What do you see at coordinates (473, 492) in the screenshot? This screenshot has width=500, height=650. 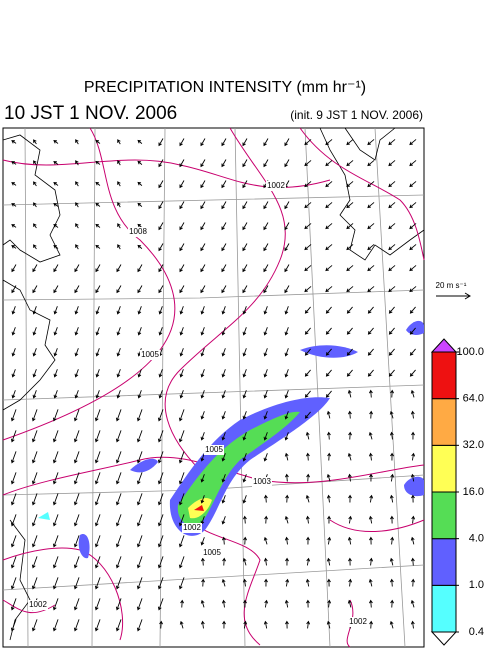 I see `colorbar-label: 16.0` at bounding box center [473, 492].